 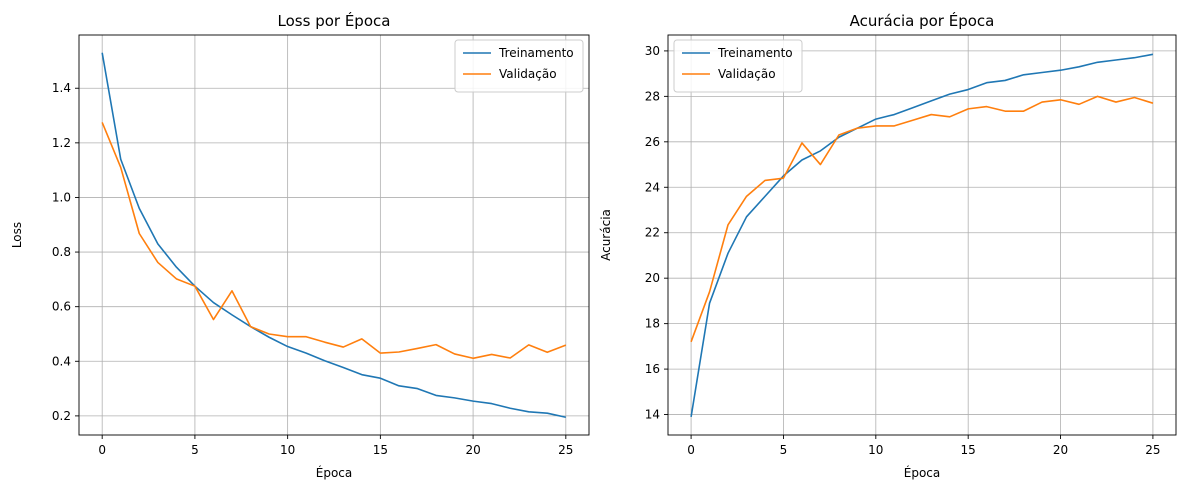 What do you see at coordinates (652, 96) in the screenshot?
I see `y-tick-label: 28` at bounding box center [652, 96].